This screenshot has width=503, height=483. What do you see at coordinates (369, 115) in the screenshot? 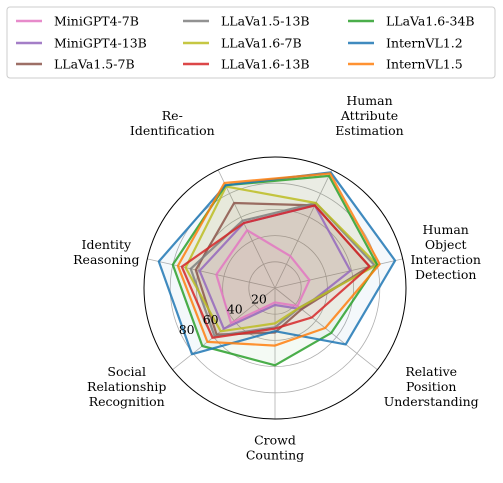
I see `axis-label: Human Attribute Estimation` at bounding box center [369, 115].